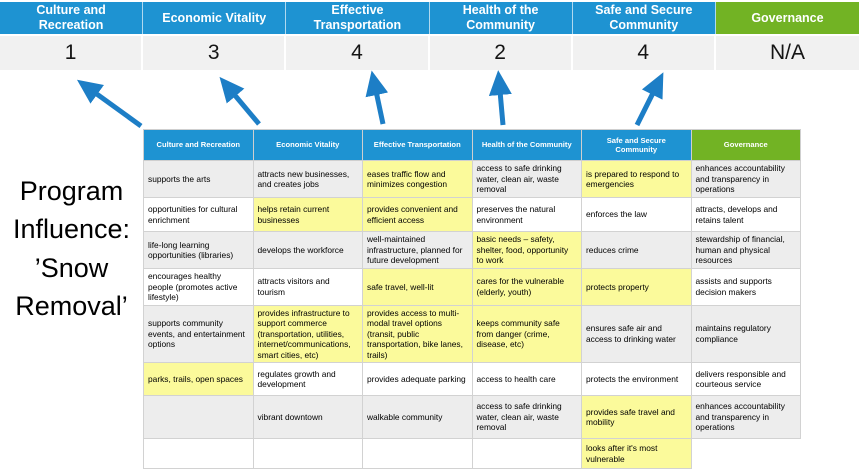 The image size is (859, 469). What do you see at coordinates (198, 179) in the screenshot?
I see `matrix-cell: supports the arts` at bounding box center [198, 179].